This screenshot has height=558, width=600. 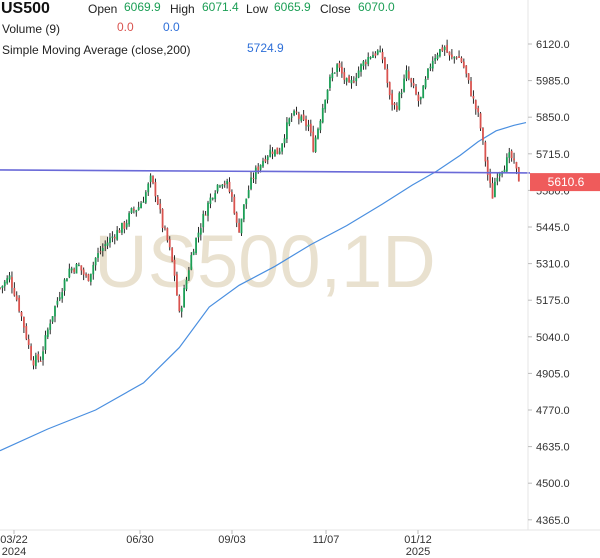 I want to click on x-tick-sublabel: 2025, so click(x=418, y=552).